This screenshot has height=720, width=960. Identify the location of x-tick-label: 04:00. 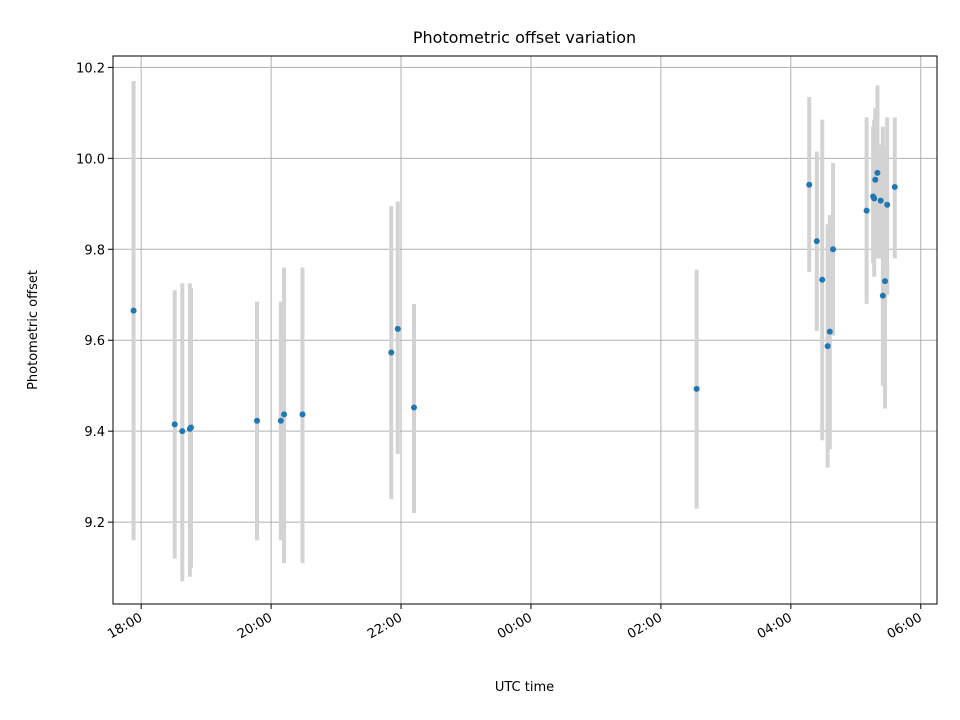
(775, 626).